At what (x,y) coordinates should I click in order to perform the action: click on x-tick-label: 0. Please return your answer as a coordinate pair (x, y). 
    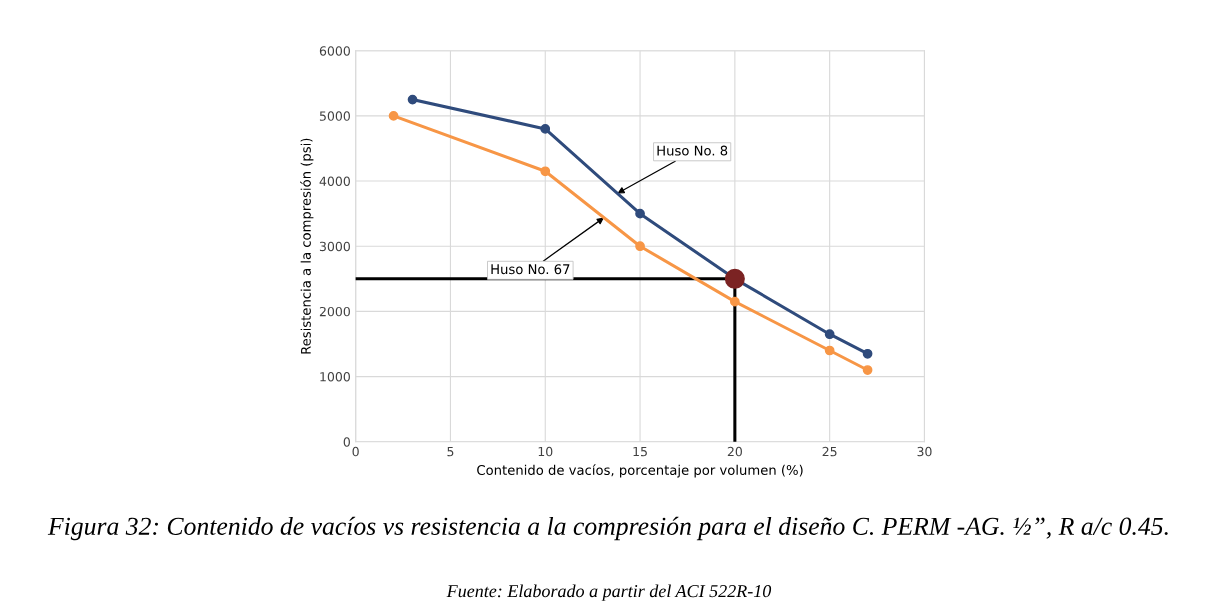
    Looking at the image, I should click on (355, 451).